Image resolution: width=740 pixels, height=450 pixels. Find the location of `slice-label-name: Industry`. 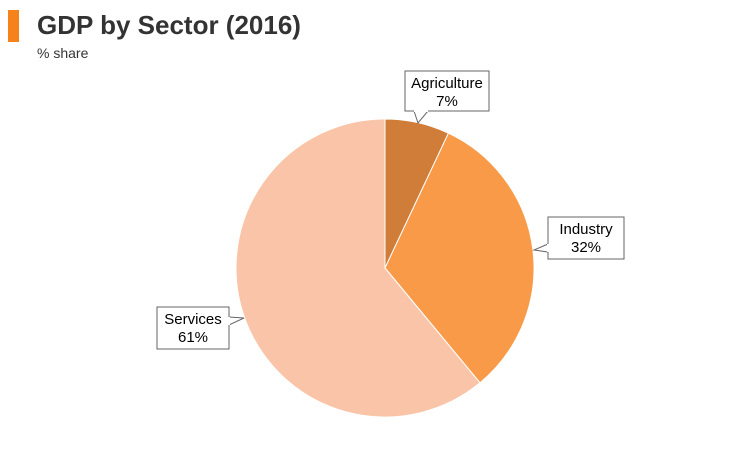

slice-label-name: Industry is located at coordinates (586, 229).